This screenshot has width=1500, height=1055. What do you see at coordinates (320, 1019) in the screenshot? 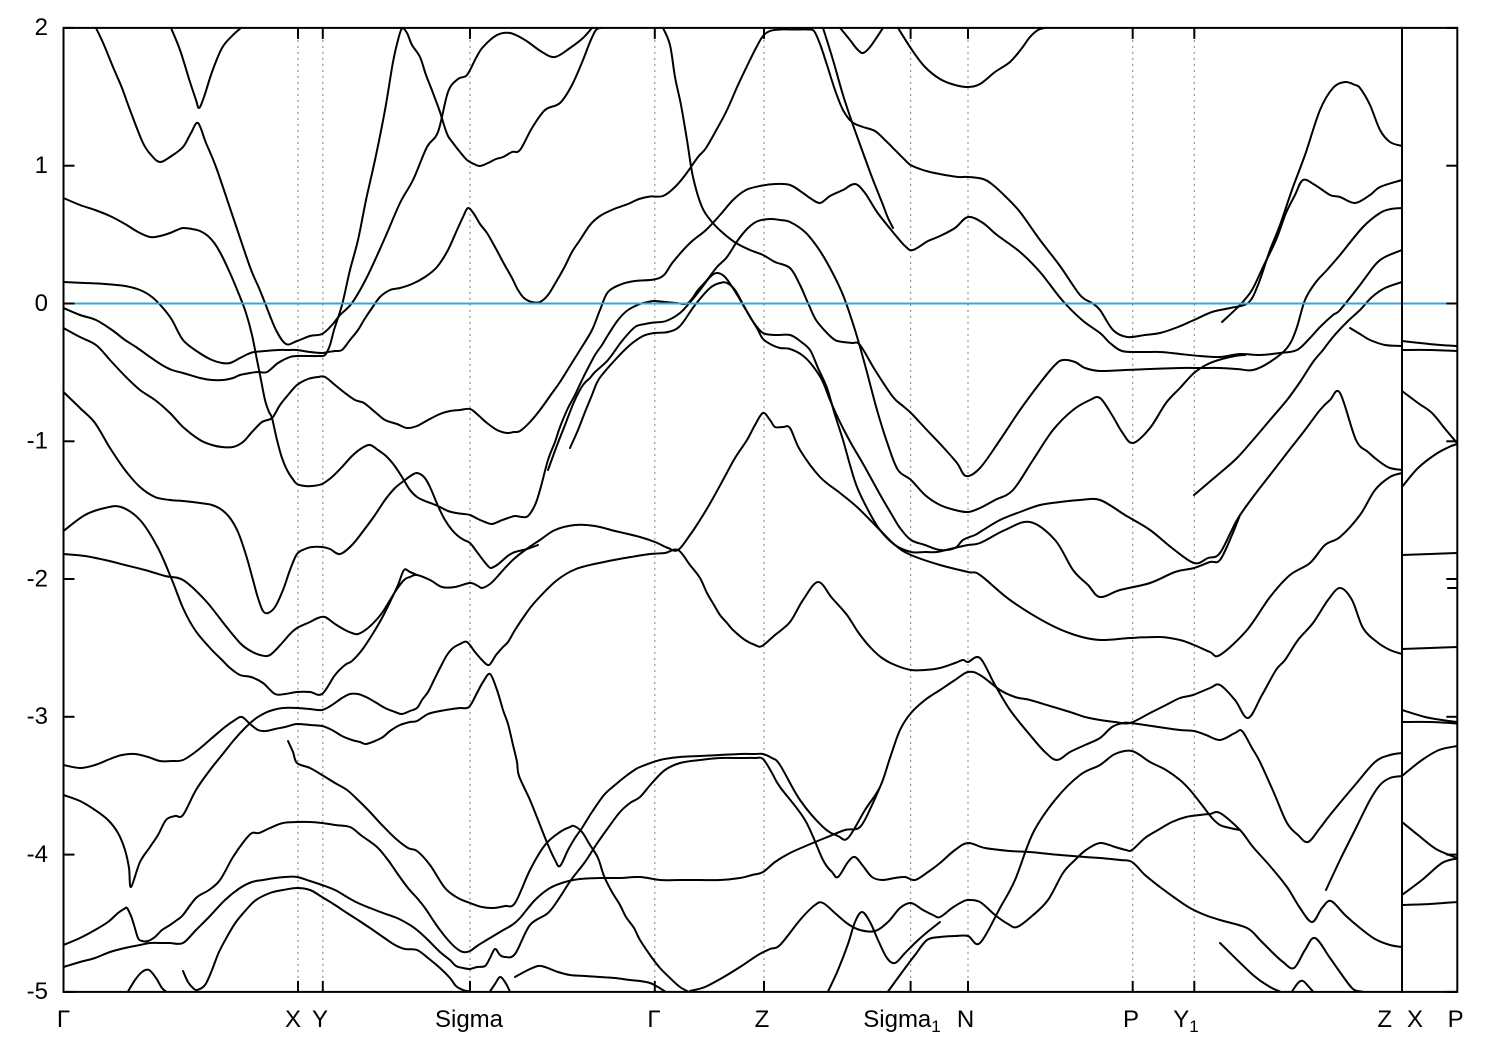
I see `svg-text: Y` at bounding box center [320, 1019].